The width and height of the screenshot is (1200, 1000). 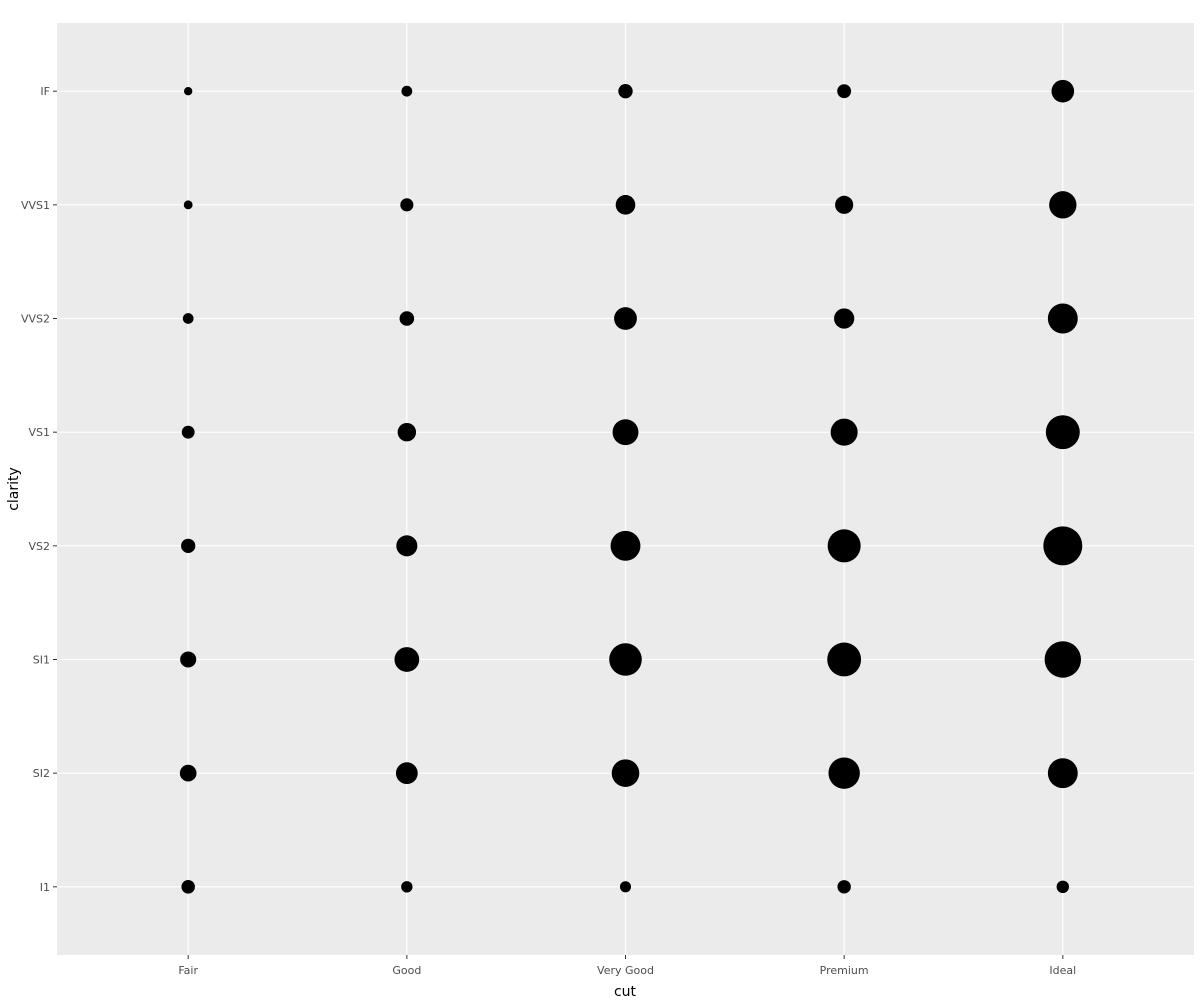 I want to click on point-ideal-si2, so click(x=1062, y=773).